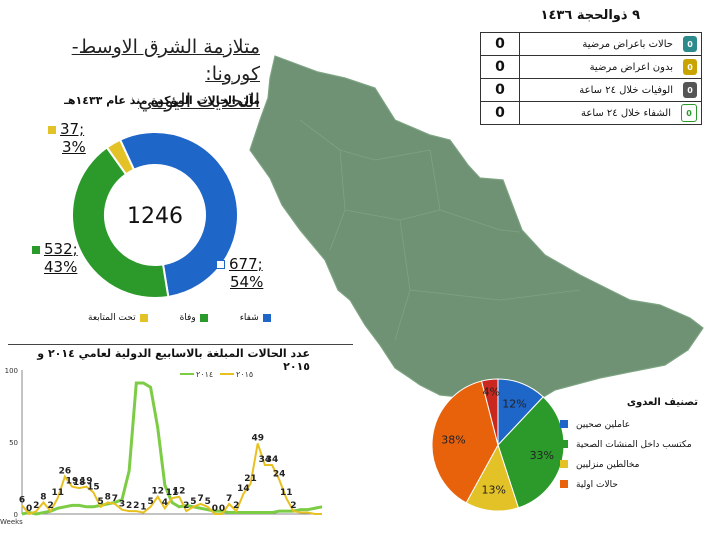 The image size is (718, 539). Describe the element at coordinates (257, 318) in the screenshot. I see `legend-recovered: شفاء` at that location.